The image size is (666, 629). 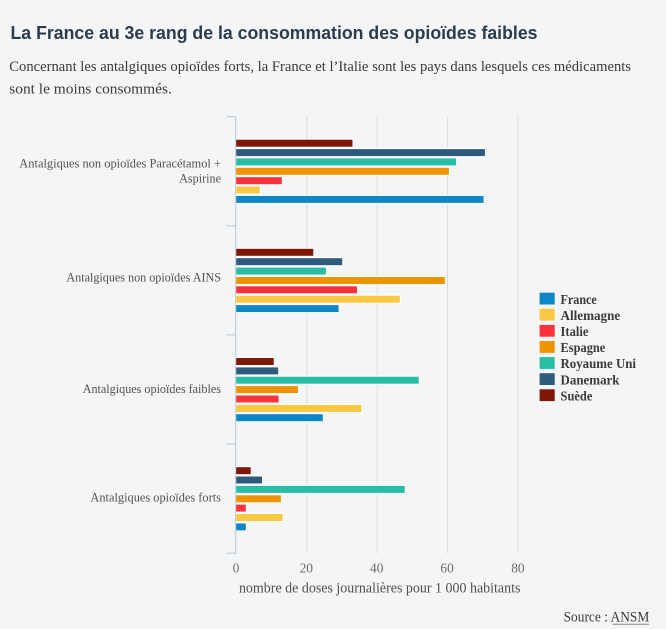 I want to click on svg-text: 0, so click(x=236, y=568).